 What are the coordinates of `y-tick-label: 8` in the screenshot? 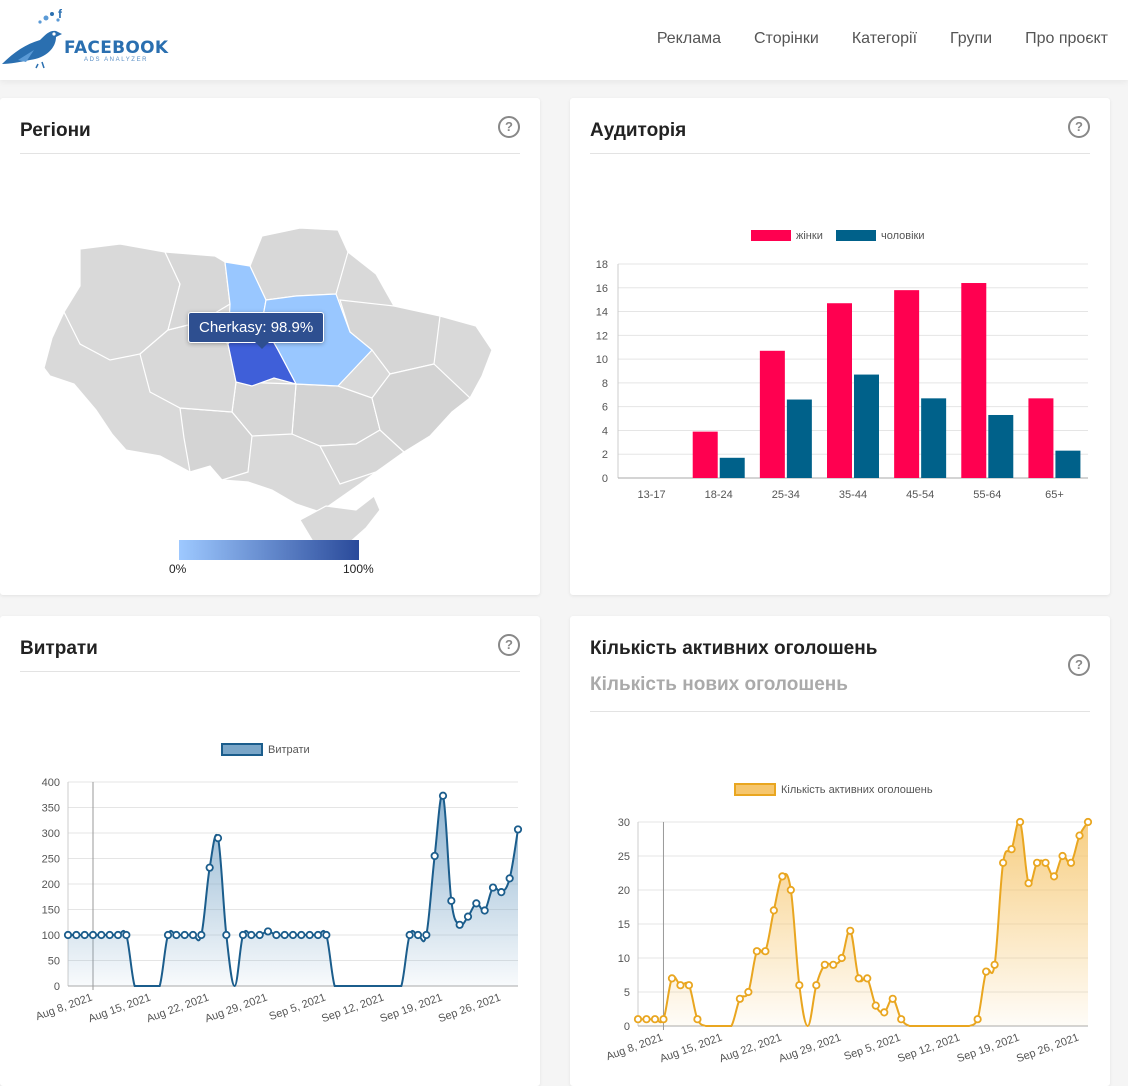 It's located at (605, 384).